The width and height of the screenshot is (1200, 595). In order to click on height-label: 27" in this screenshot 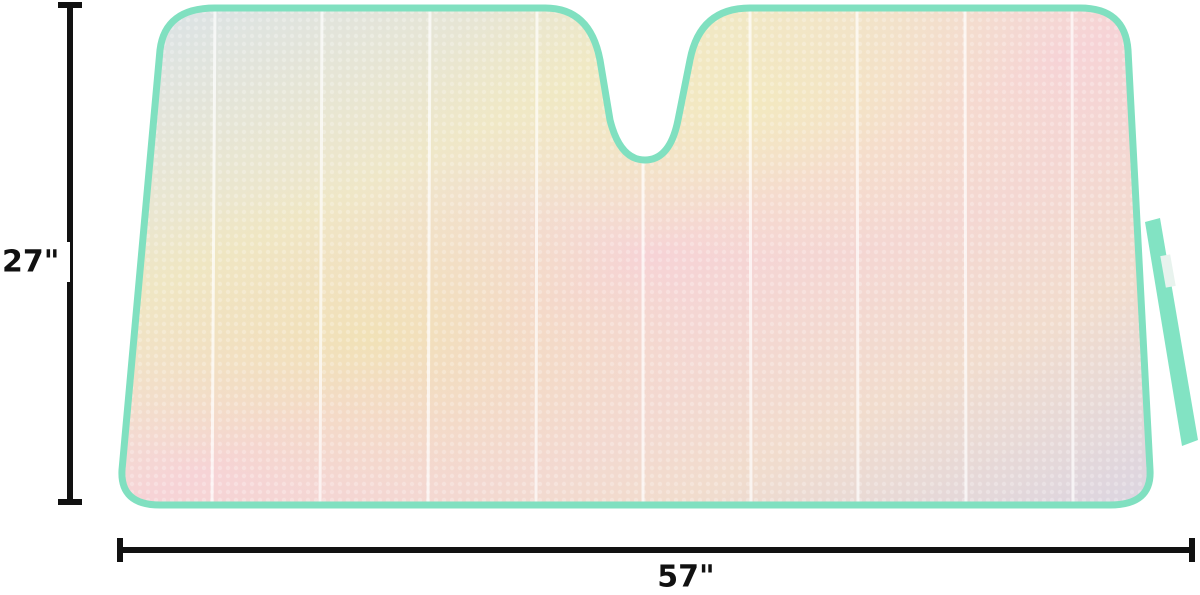, I will do `click(30, 262)`.